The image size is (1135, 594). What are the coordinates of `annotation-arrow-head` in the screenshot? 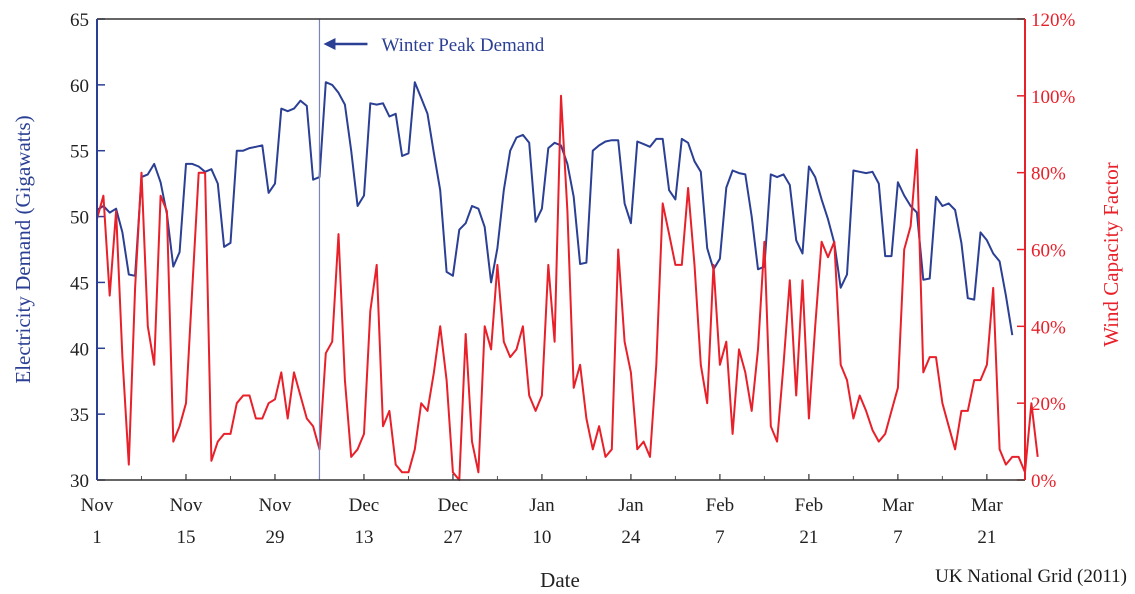 It's located at (329, 44).